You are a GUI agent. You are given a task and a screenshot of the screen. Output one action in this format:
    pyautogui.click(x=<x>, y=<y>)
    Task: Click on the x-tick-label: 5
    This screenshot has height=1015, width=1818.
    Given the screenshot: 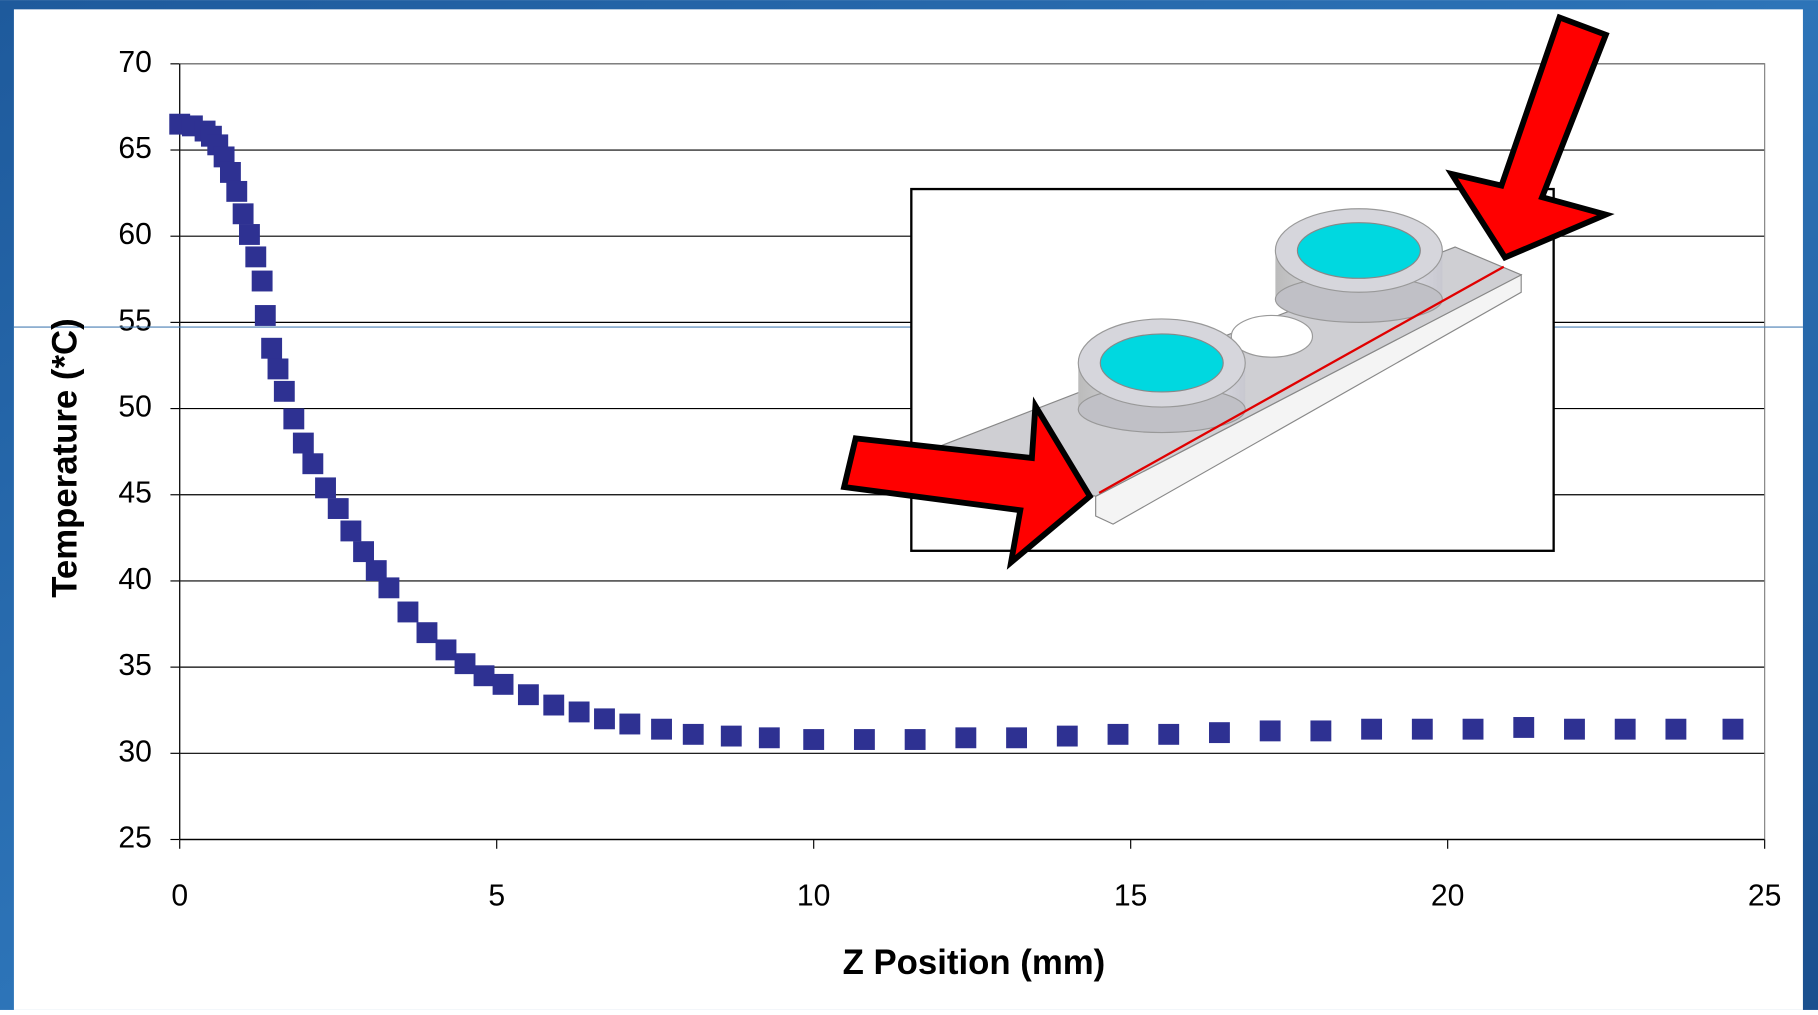 What is the action you would take?
    pyautogui.click(x=496, y=895)
    